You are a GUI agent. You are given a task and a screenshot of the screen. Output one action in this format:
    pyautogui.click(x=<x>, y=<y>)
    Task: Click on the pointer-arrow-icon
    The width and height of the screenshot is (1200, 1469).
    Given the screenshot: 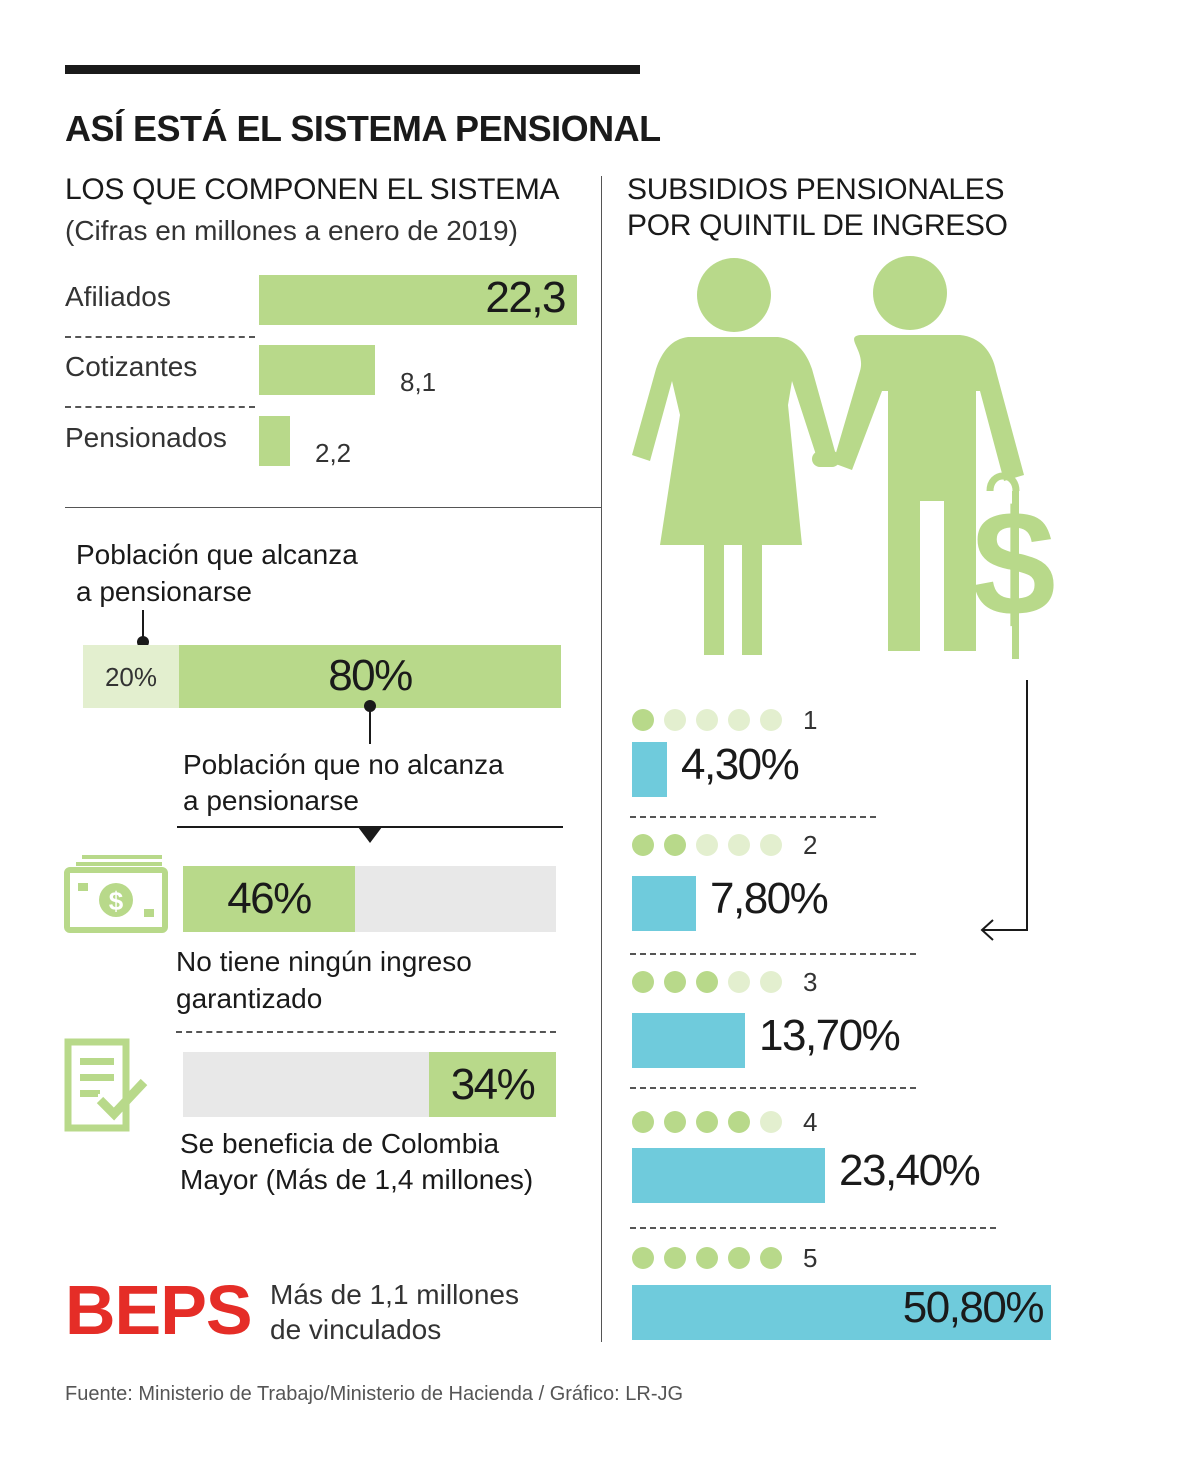 What is the action you would take?
    pyautogui.click(x=1004, y=810)
    